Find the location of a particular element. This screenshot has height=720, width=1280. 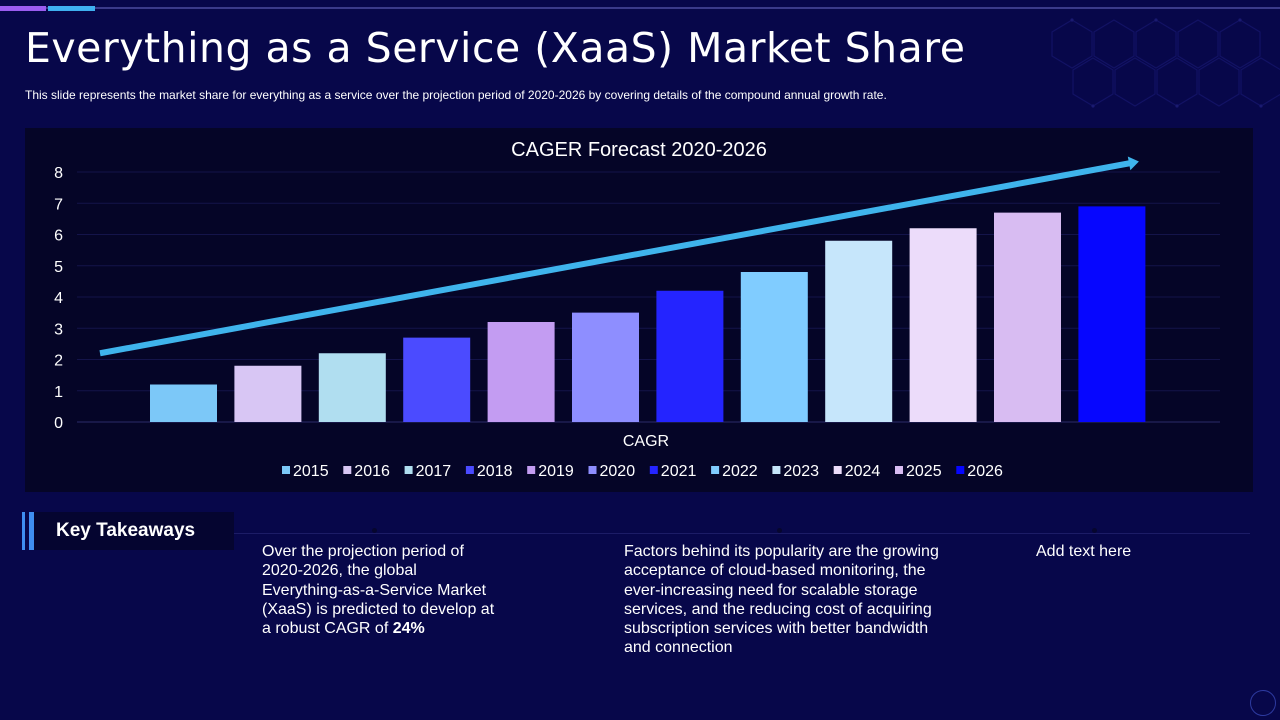

hexagon-pattern is located at coordinates (1165, 63).